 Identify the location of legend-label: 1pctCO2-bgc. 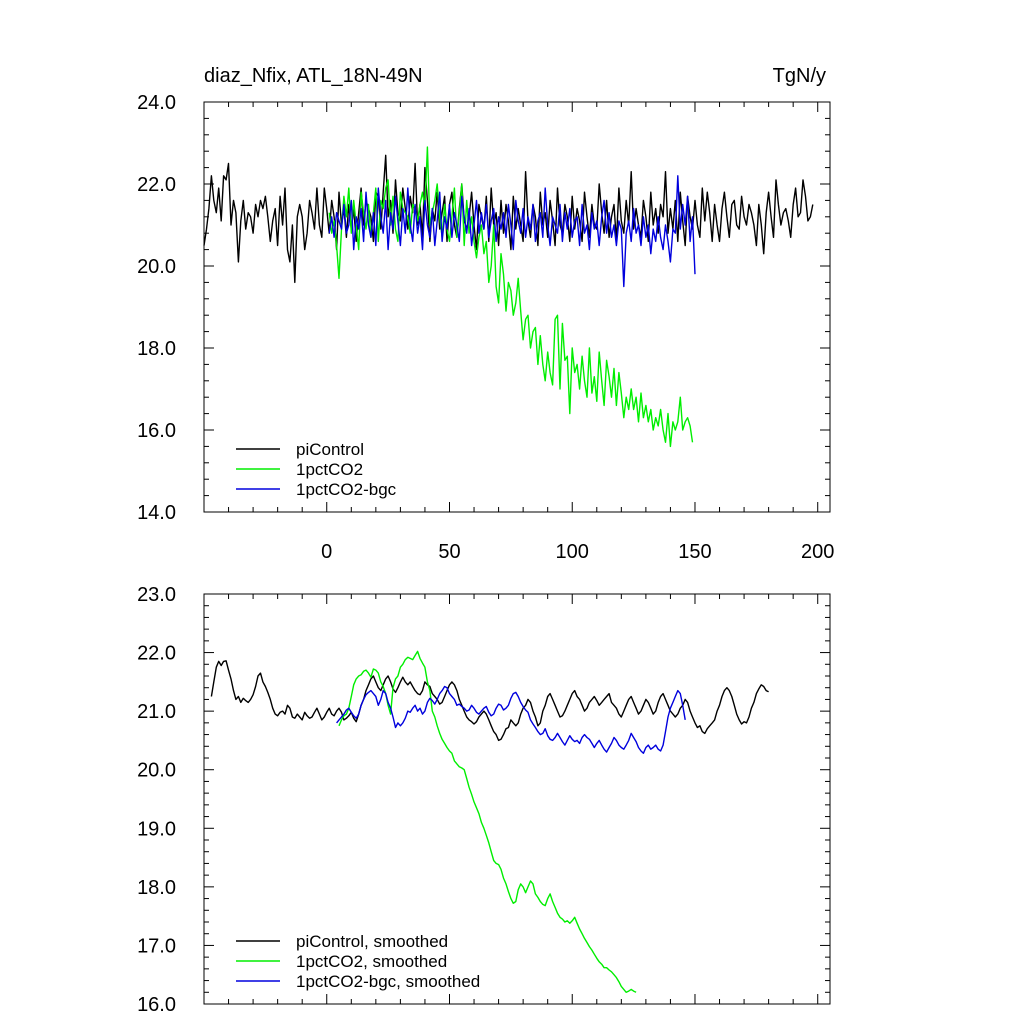
(346, 489).